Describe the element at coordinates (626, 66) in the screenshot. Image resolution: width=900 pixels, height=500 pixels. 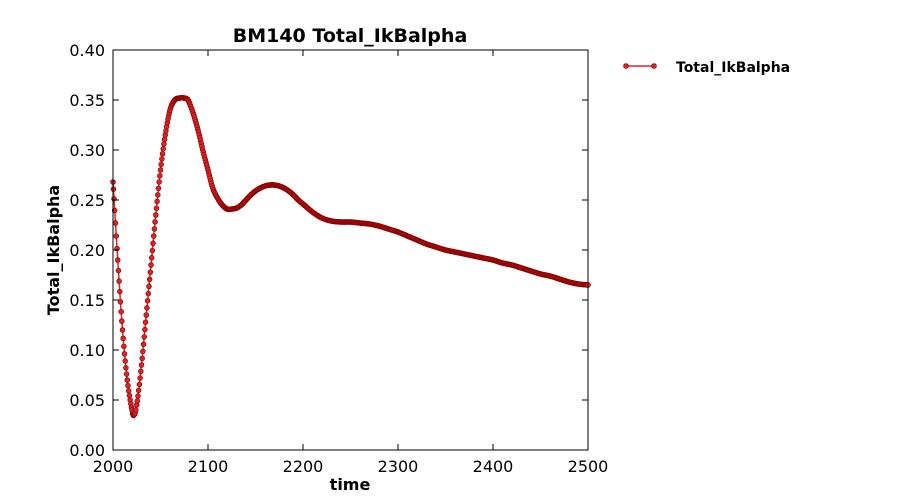
I see `legend-marker-start` at that location.